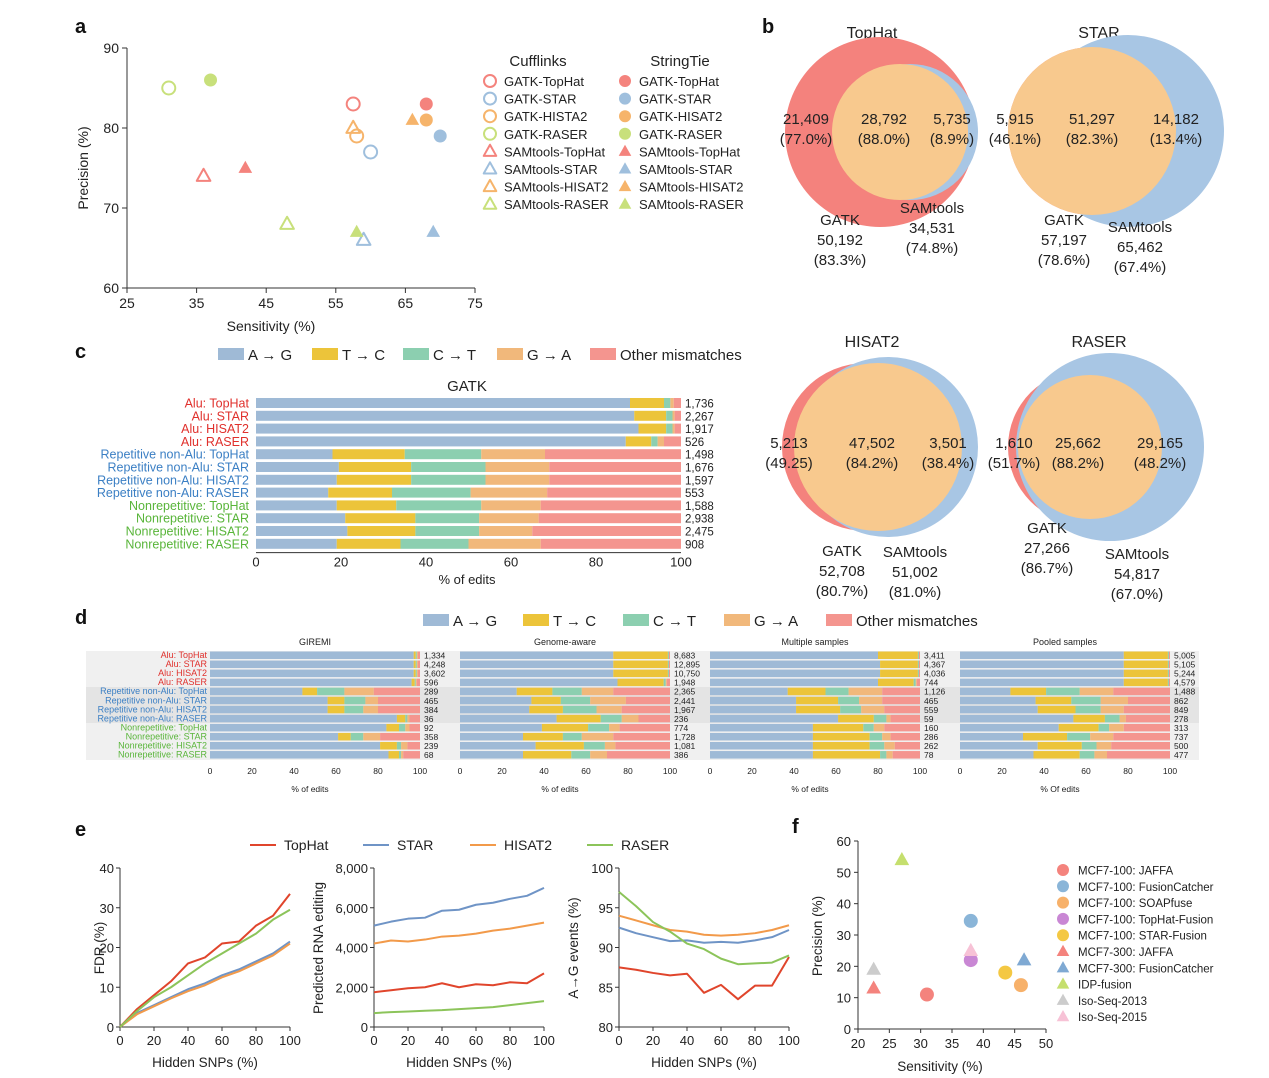  I want to click on e-x-tick-label: 60, so click(222, 1040).